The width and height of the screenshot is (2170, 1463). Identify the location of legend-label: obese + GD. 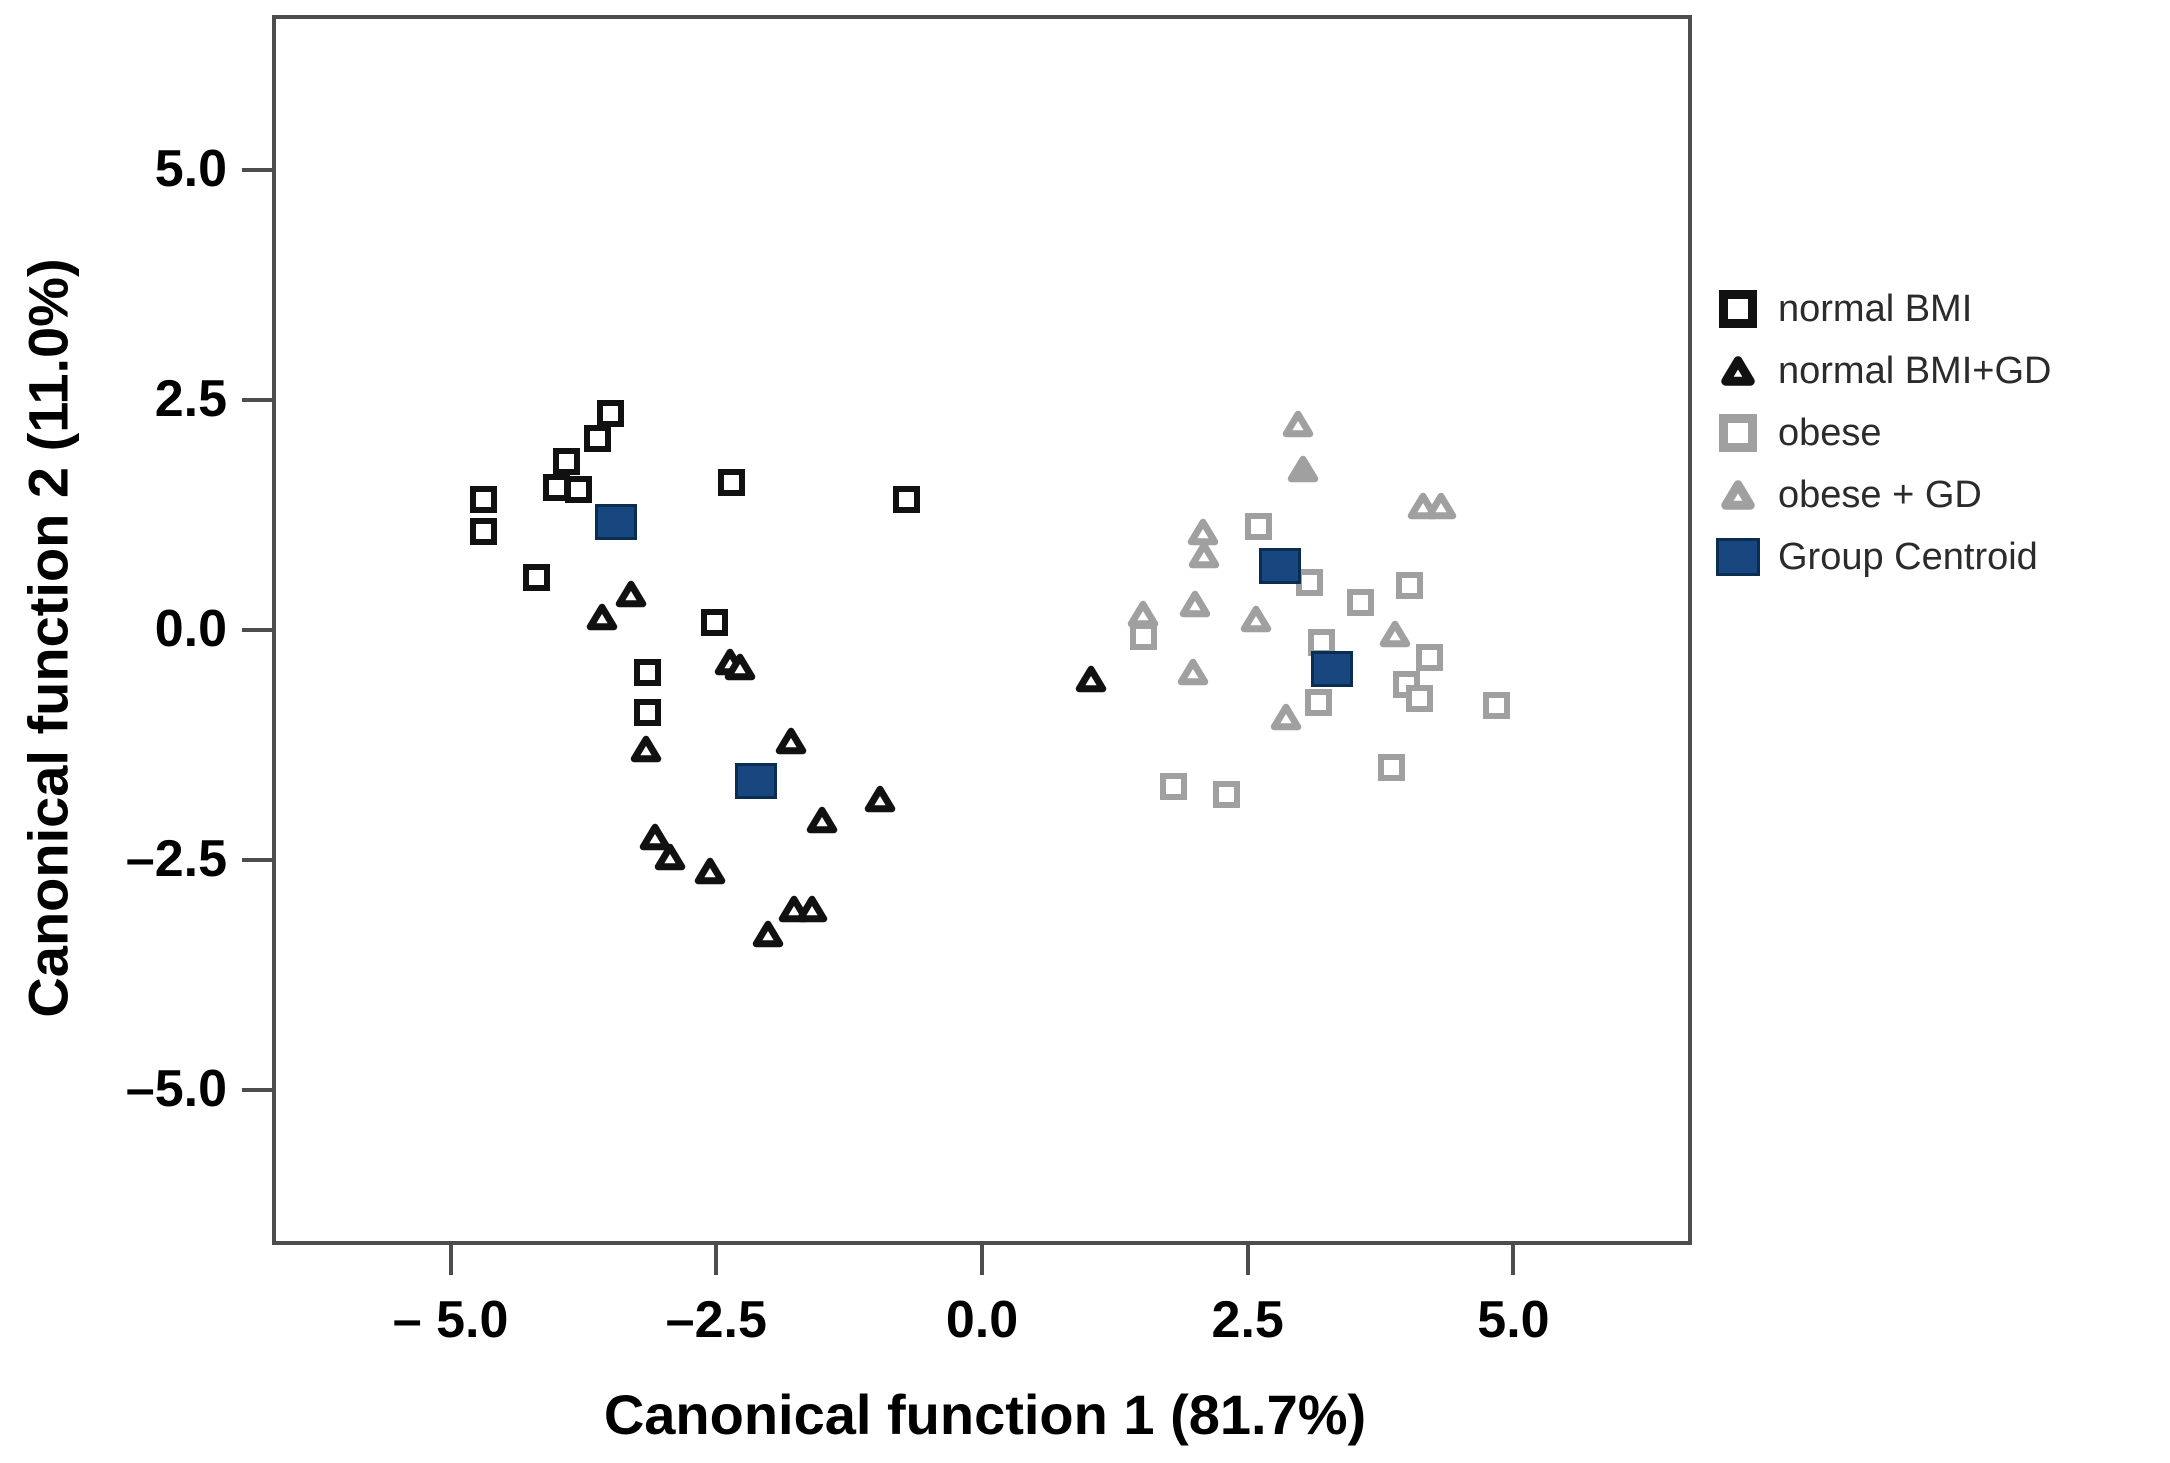
(1880, 494).